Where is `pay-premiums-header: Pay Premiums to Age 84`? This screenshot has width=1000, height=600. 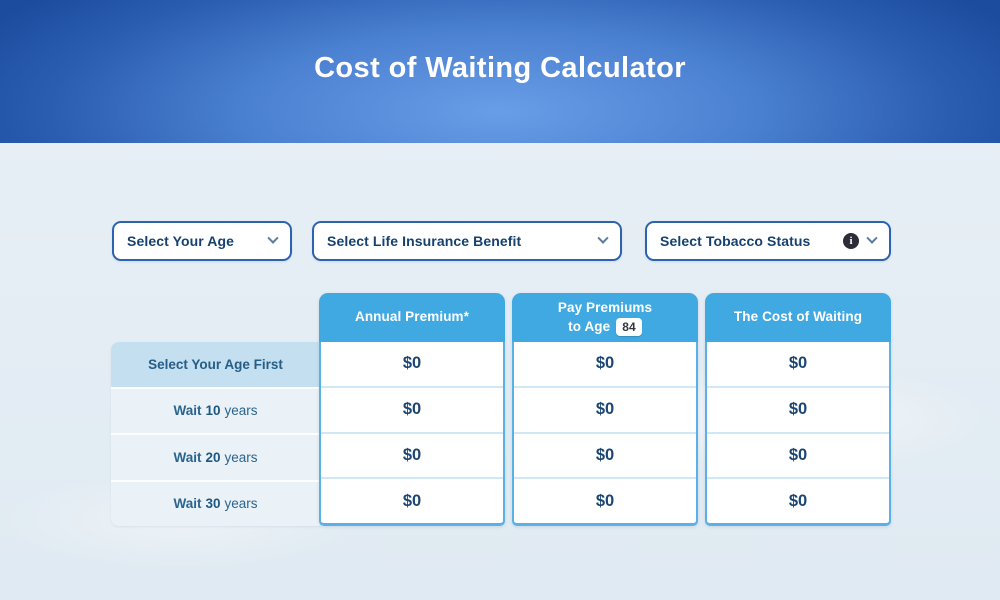 pay-premiums-header: Pay Premiums to Age 84 is located at coordinates (605, 317).